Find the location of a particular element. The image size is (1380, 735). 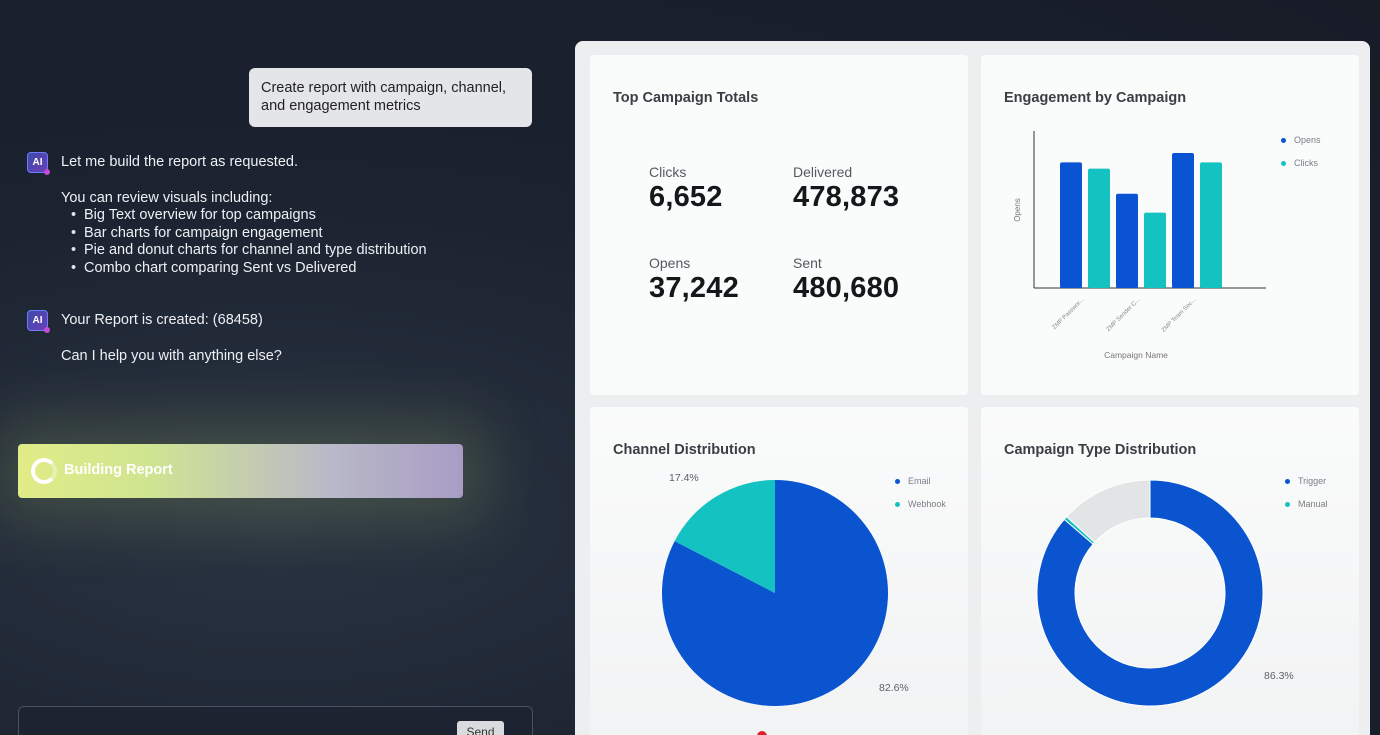

kpi-label: Clicks is located at coordinates (668, 172).